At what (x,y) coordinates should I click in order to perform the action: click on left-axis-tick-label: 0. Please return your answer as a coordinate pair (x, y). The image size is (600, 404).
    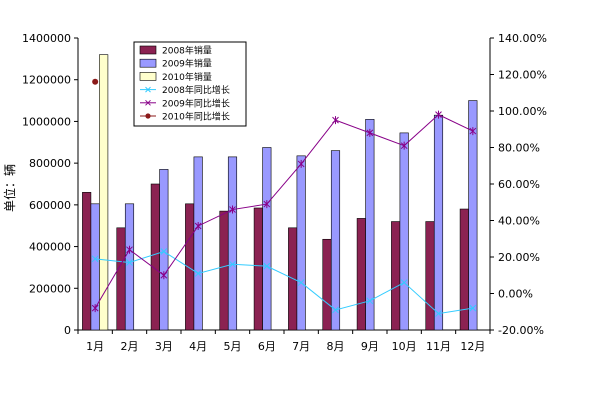
    Looking at the image, I should click on (67, 330).